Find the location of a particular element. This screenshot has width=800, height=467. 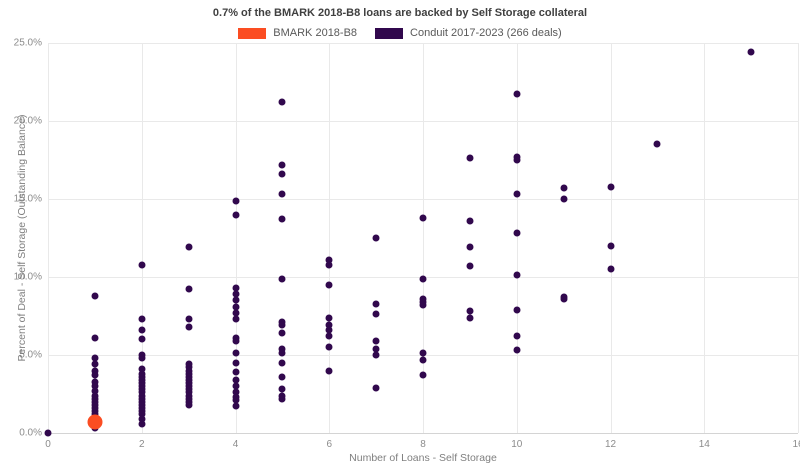

legend-label: BMARK 2018-B8 is located at coordinates (315, 33).